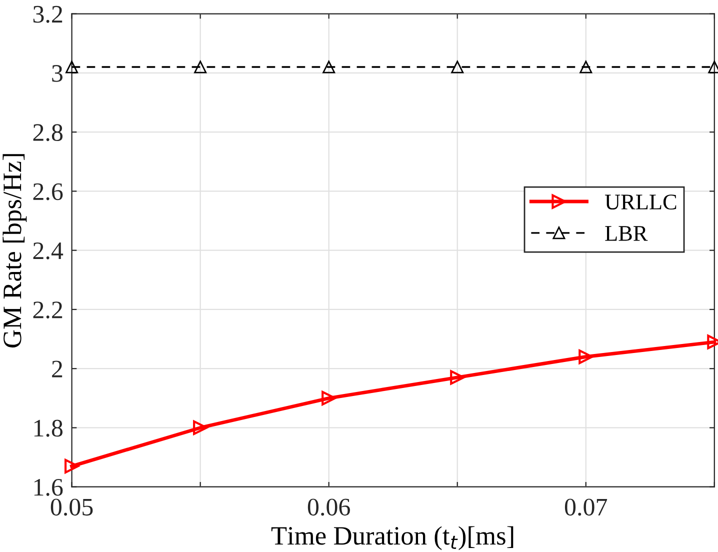  I want to click on y-axis-title: GM Rate [bps/Hz], so click(14, 251).